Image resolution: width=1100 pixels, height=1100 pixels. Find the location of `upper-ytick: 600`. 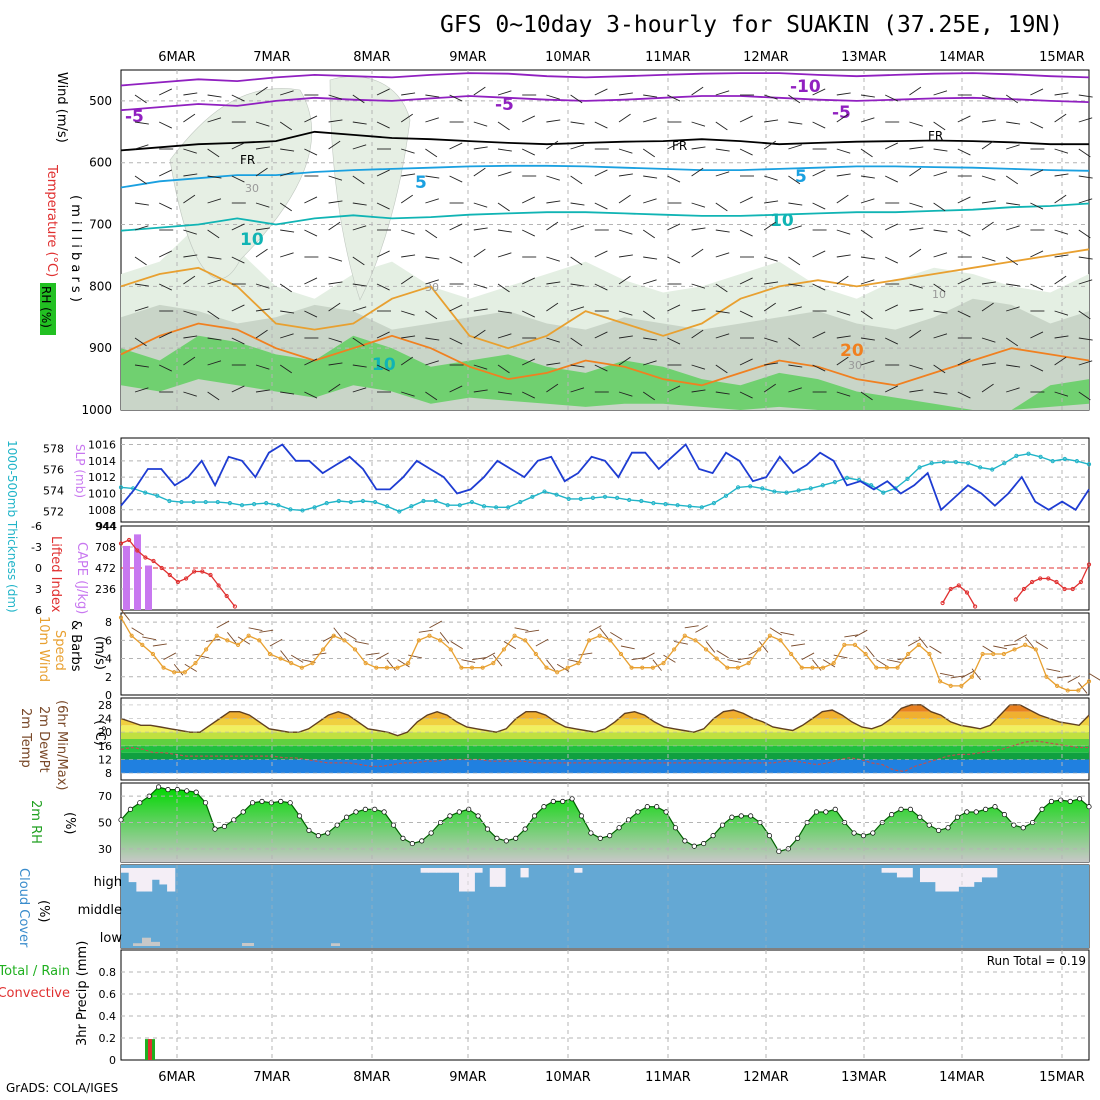

upper-ytick: 600 is located at coordinates (100, 163).